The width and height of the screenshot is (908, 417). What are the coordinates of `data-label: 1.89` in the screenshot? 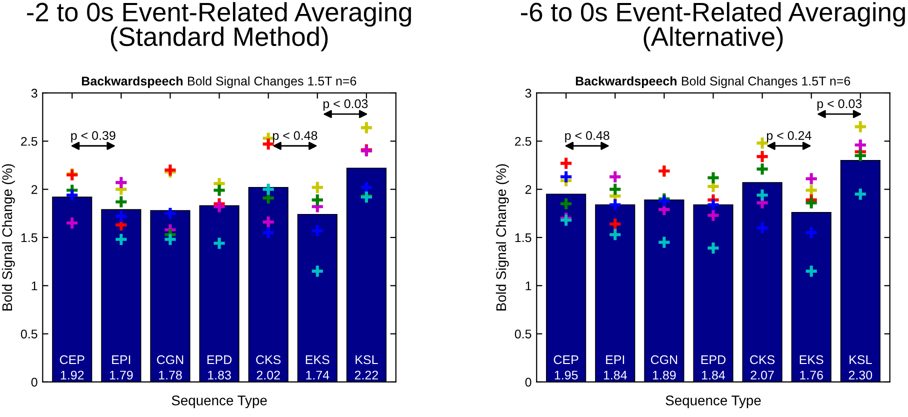 It's located at (664, 375).